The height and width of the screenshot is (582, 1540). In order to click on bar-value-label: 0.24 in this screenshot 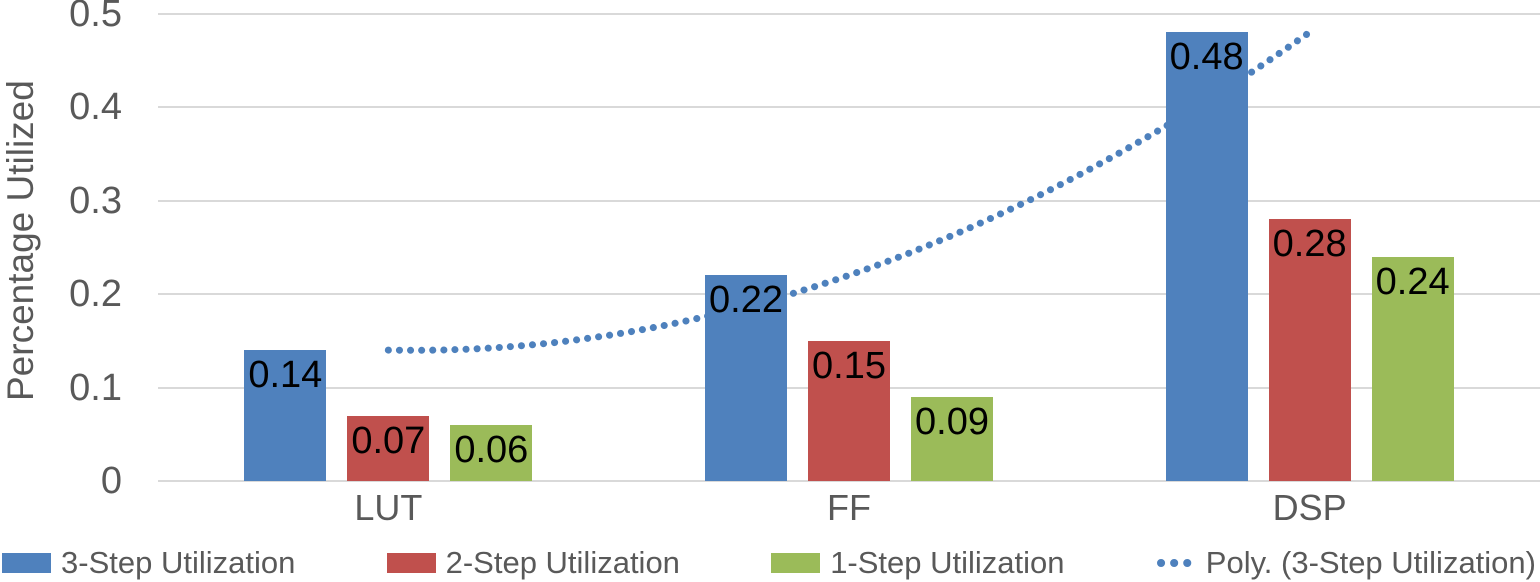, I will do `click(1412, 281)`.